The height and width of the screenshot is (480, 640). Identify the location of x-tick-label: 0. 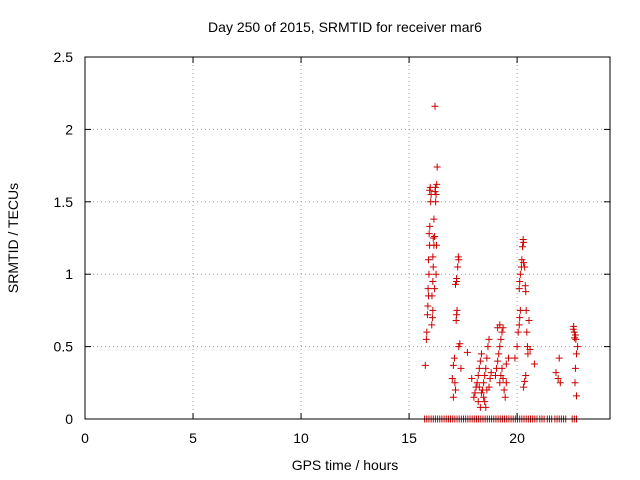
(85, 438).